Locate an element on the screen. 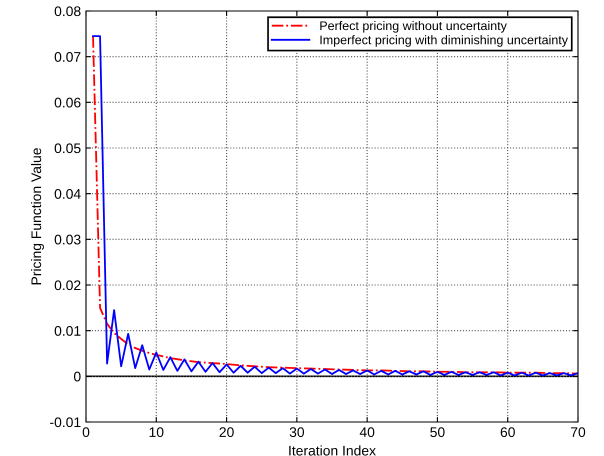 The image size is (604, 456). x-tick-label: 50 is located at coordinates (437, 432).